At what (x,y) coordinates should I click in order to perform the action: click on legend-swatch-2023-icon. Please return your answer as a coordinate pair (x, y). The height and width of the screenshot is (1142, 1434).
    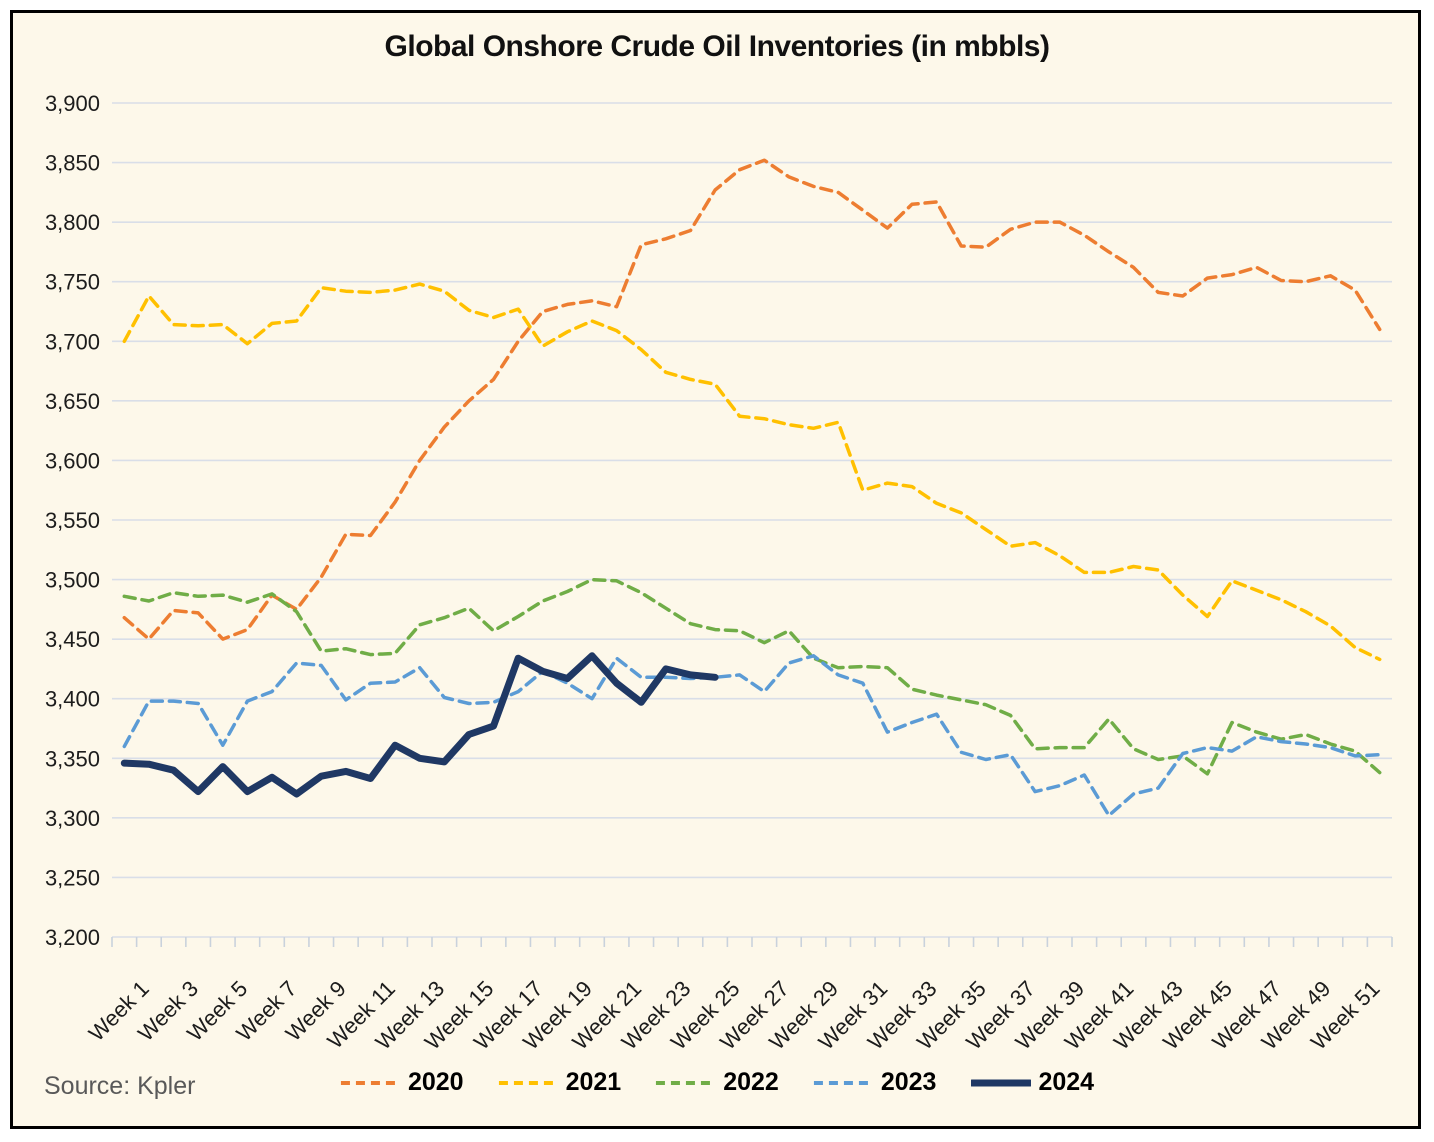
    Looking at the image, I should click on (842, 1082).